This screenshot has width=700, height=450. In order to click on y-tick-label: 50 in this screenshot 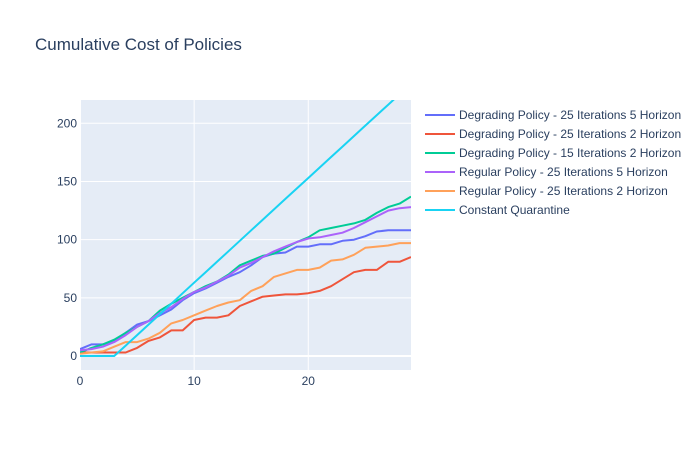, I will do `click(71, 298)`.